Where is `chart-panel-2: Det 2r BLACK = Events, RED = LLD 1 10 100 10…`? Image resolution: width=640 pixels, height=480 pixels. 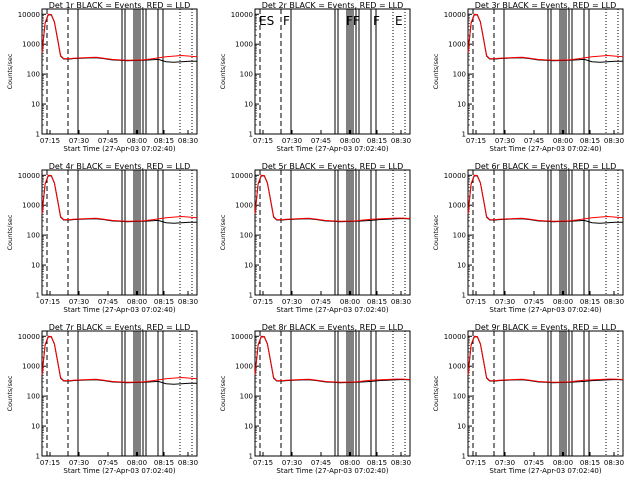
chart-panel-2: Det 2r BLACK = Events, RED = LLD 1 10 100 10… is located at coordinates (315, 77).